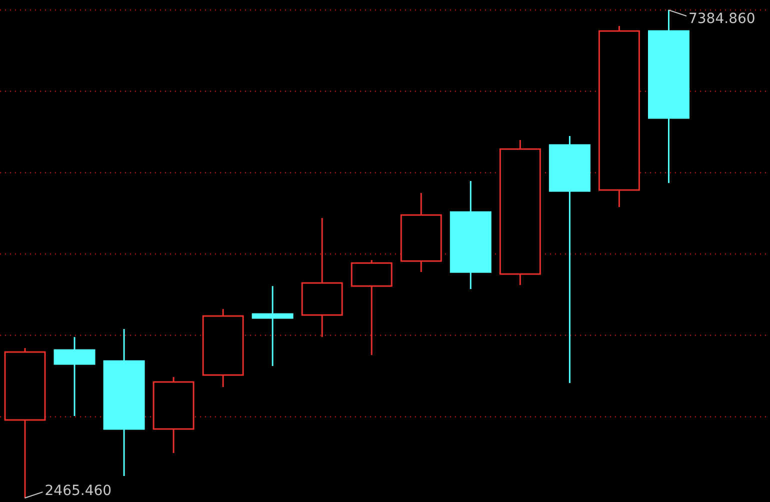 This screenshot has height=502, width=770. Describe the element at coordinates (722, 19) in the screenshot. I see `annotation: 7384.860` at that location.